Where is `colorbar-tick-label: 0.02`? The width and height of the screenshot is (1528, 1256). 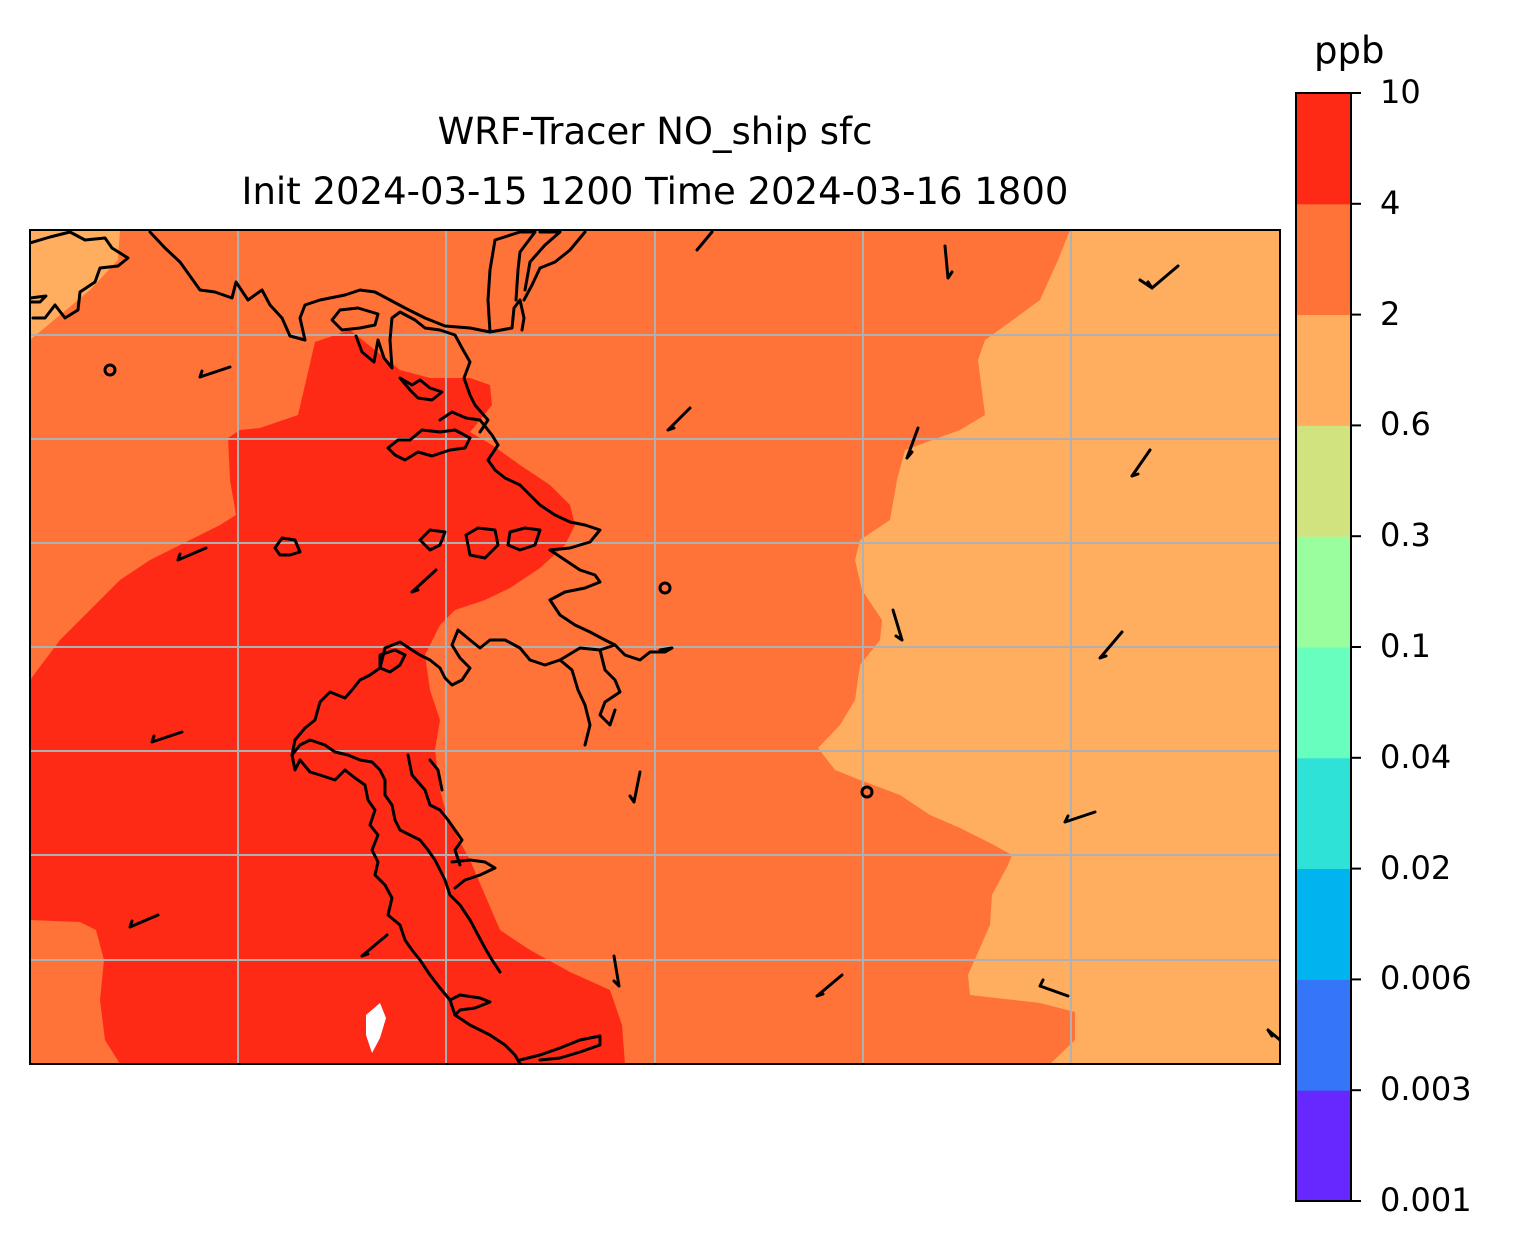 colorbar-tick-label: 0.02 is located at coordinates (1416, 867).